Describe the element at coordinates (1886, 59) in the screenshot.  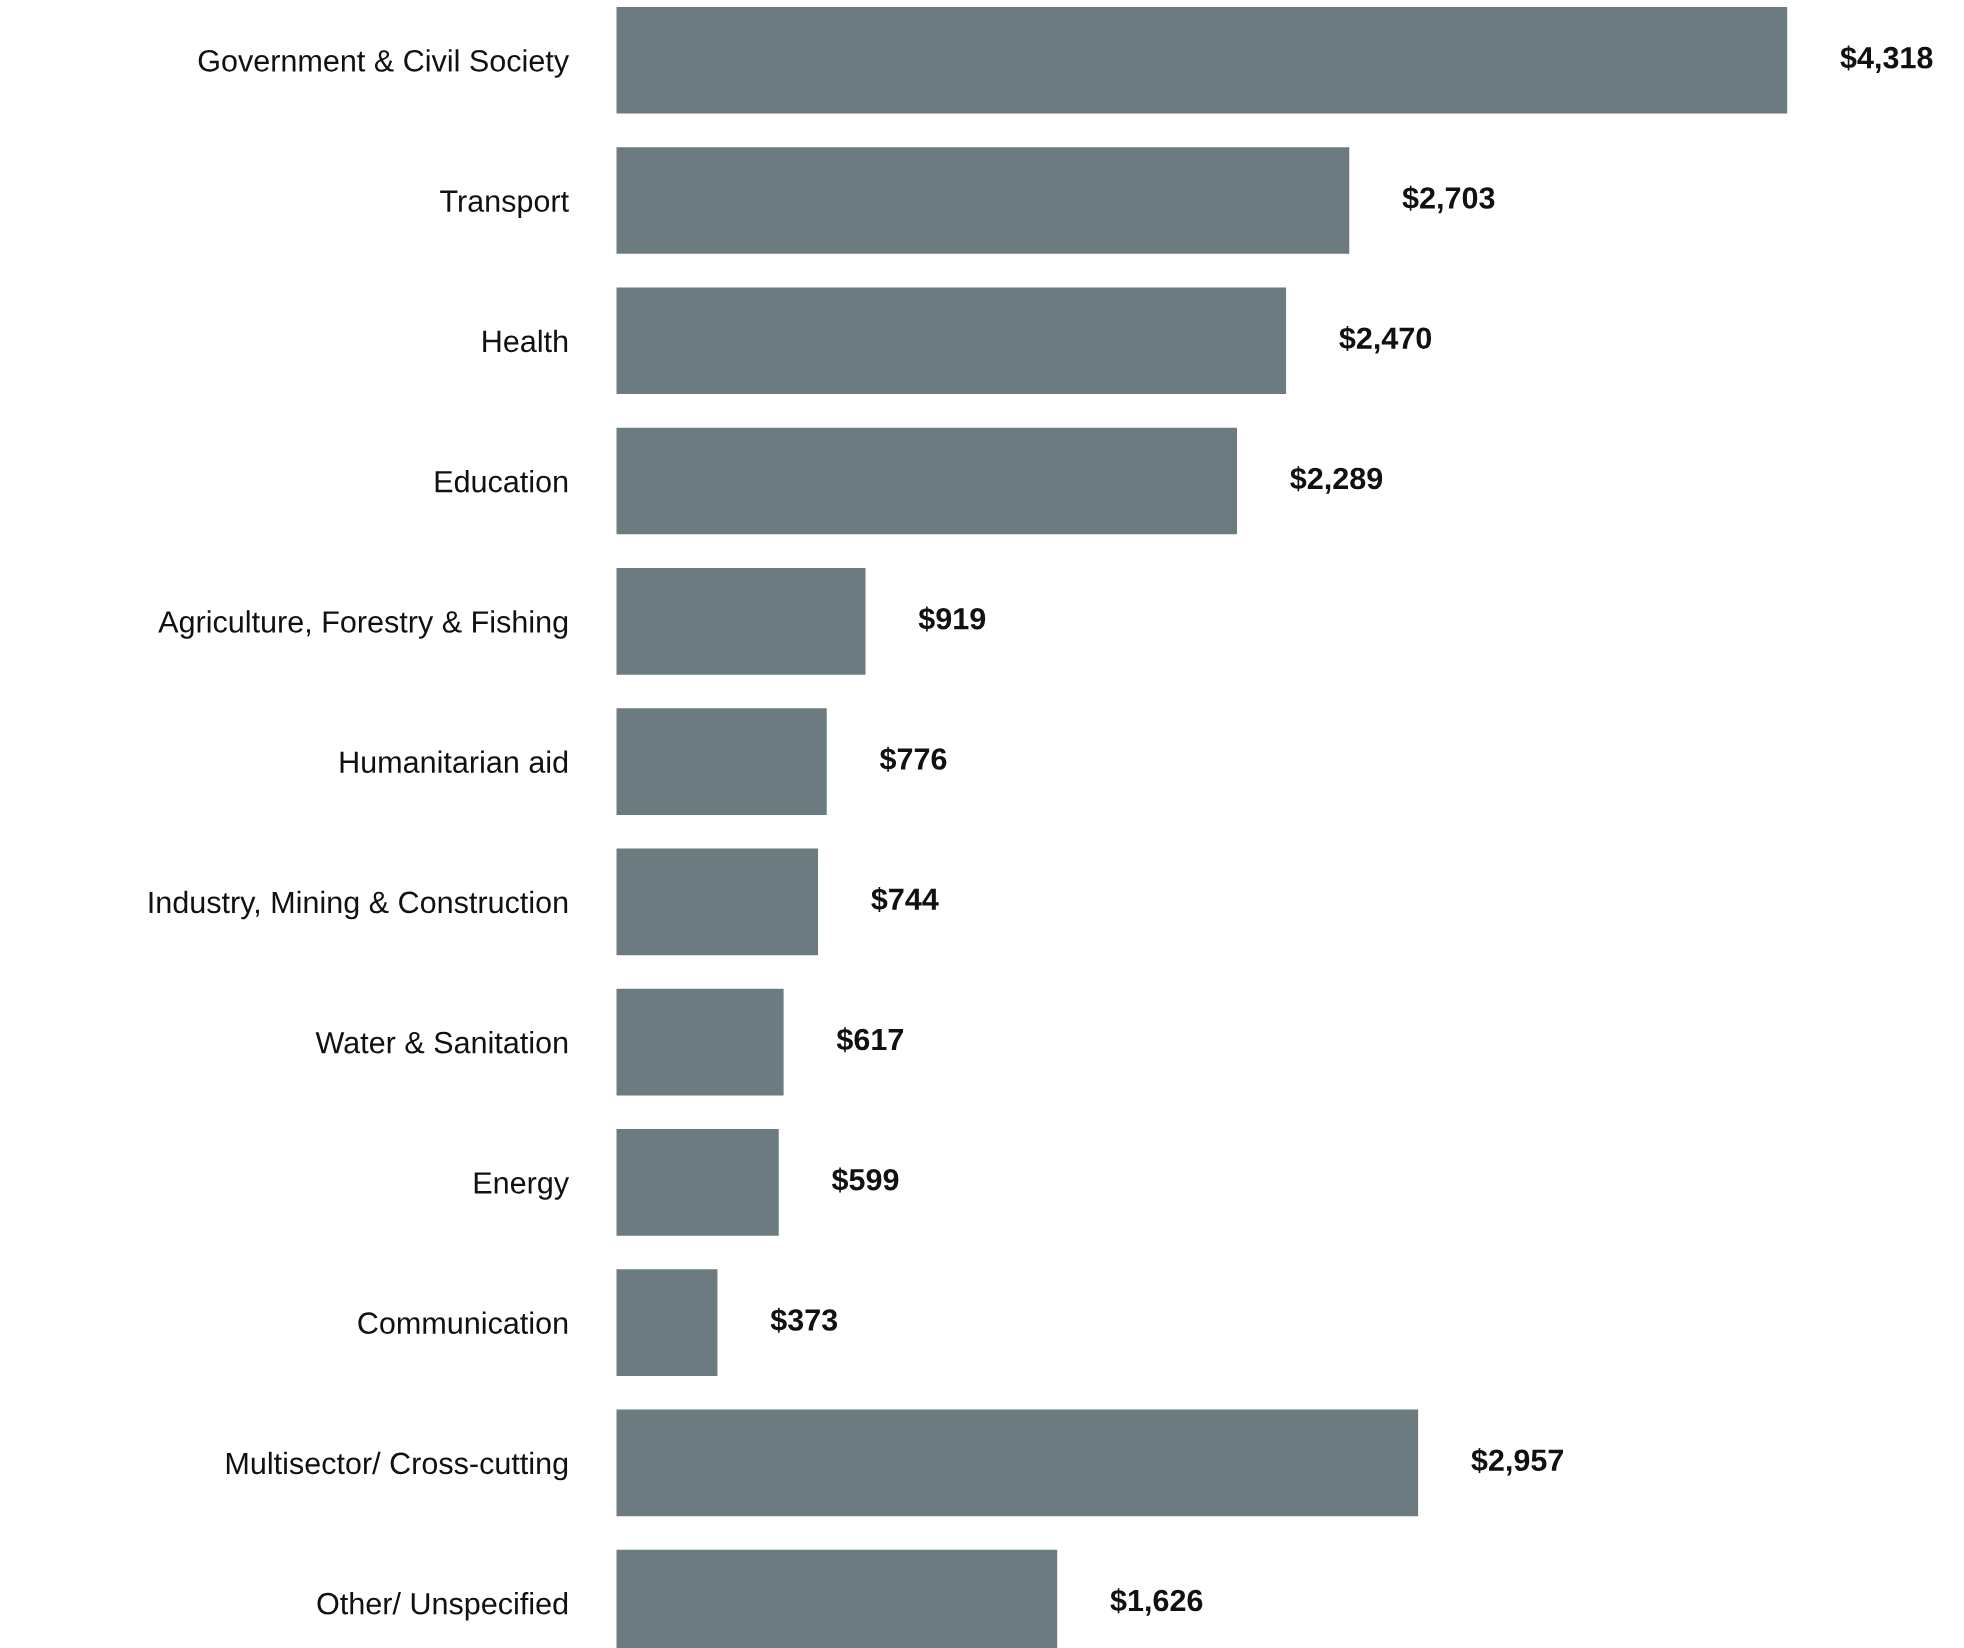
I see `data-label: $4,318` at that location.